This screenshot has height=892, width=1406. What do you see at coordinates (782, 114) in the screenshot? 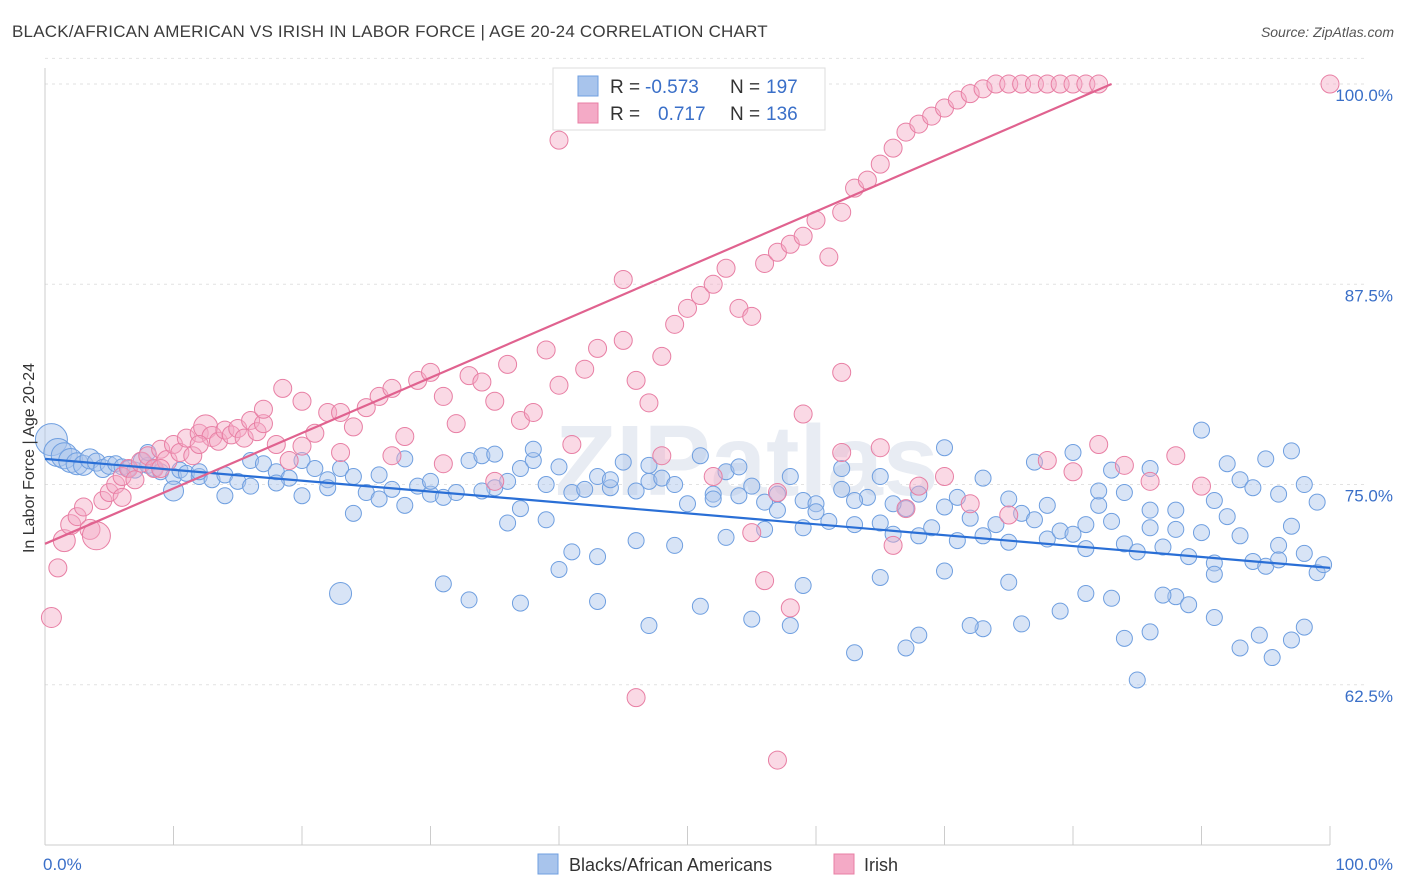
I see `legend-n-value: 136` at bounding box center [782, 114].